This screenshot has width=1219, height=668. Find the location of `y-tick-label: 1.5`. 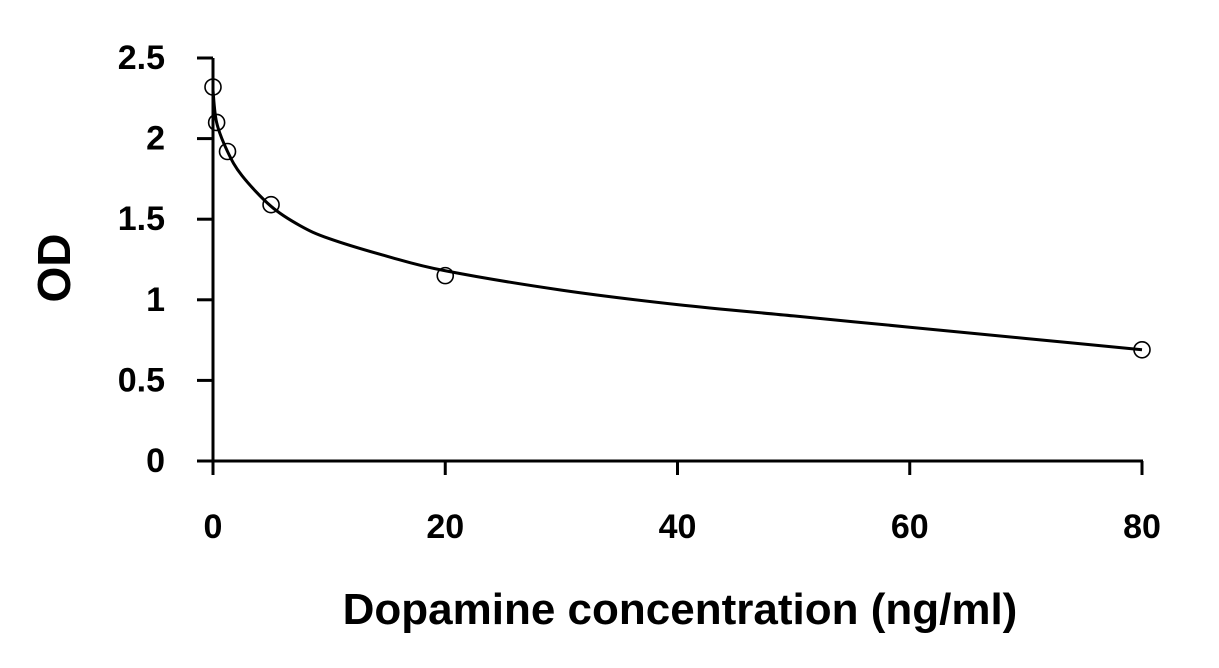

y-tick-label: 1.5 is located at coordinates (141, 219).